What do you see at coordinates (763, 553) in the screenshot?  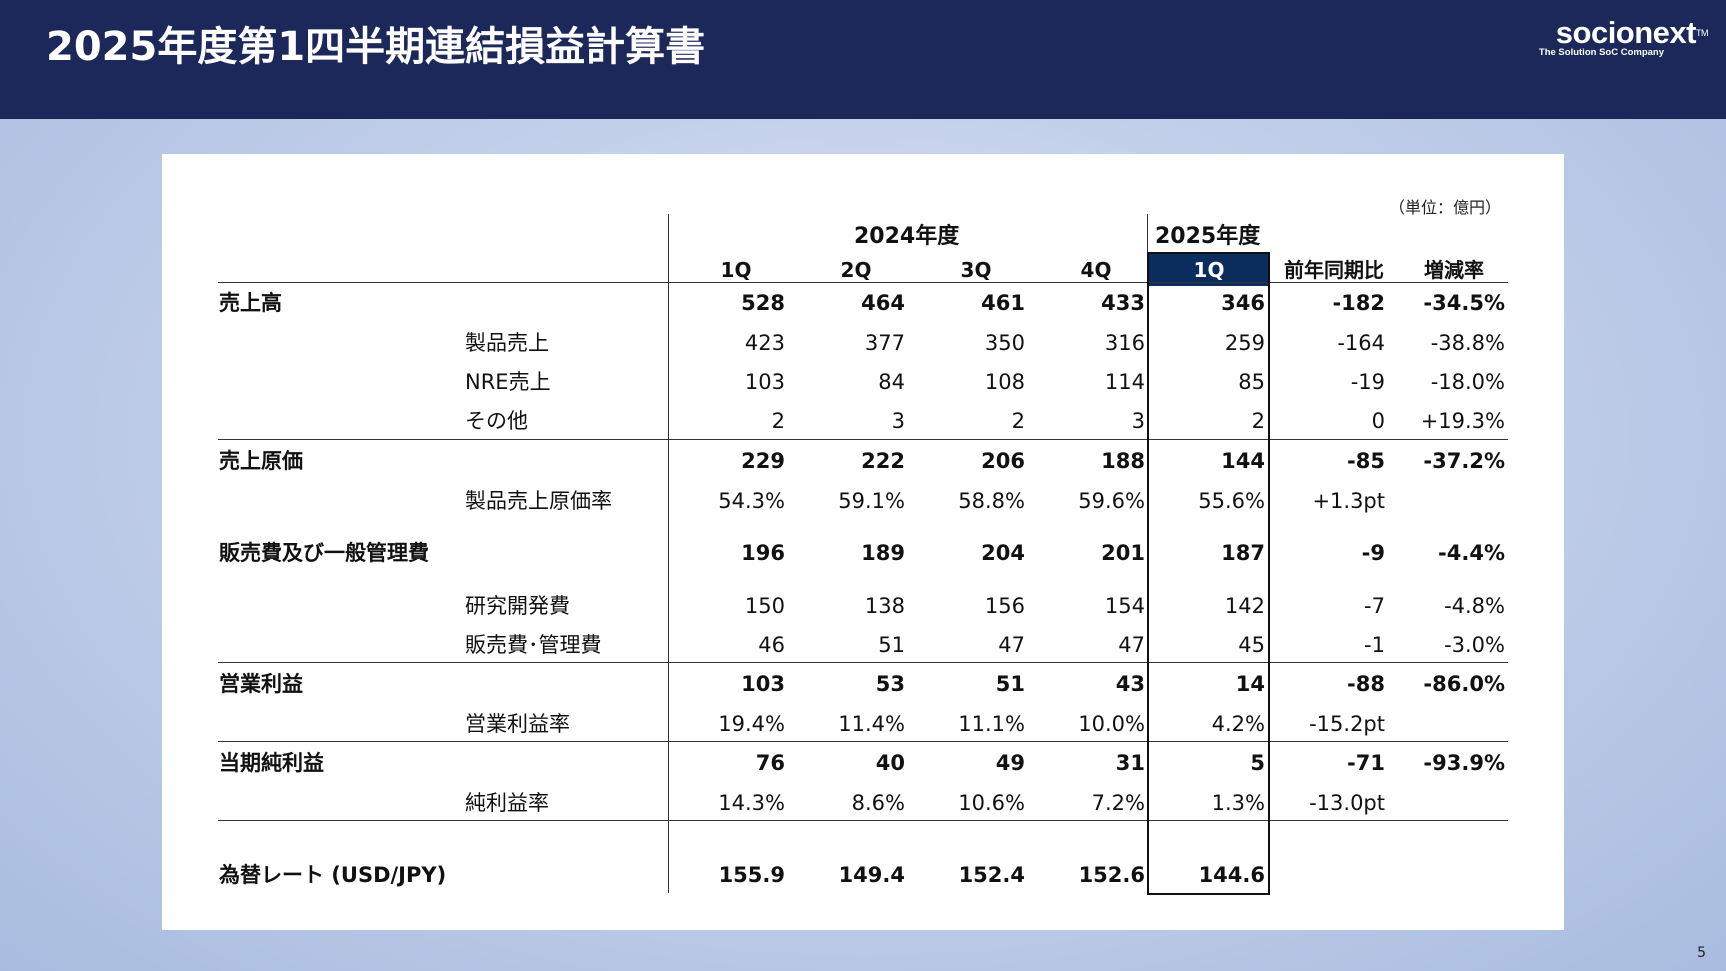 I see `table-cell: 196` at bounding box center [763, 553].